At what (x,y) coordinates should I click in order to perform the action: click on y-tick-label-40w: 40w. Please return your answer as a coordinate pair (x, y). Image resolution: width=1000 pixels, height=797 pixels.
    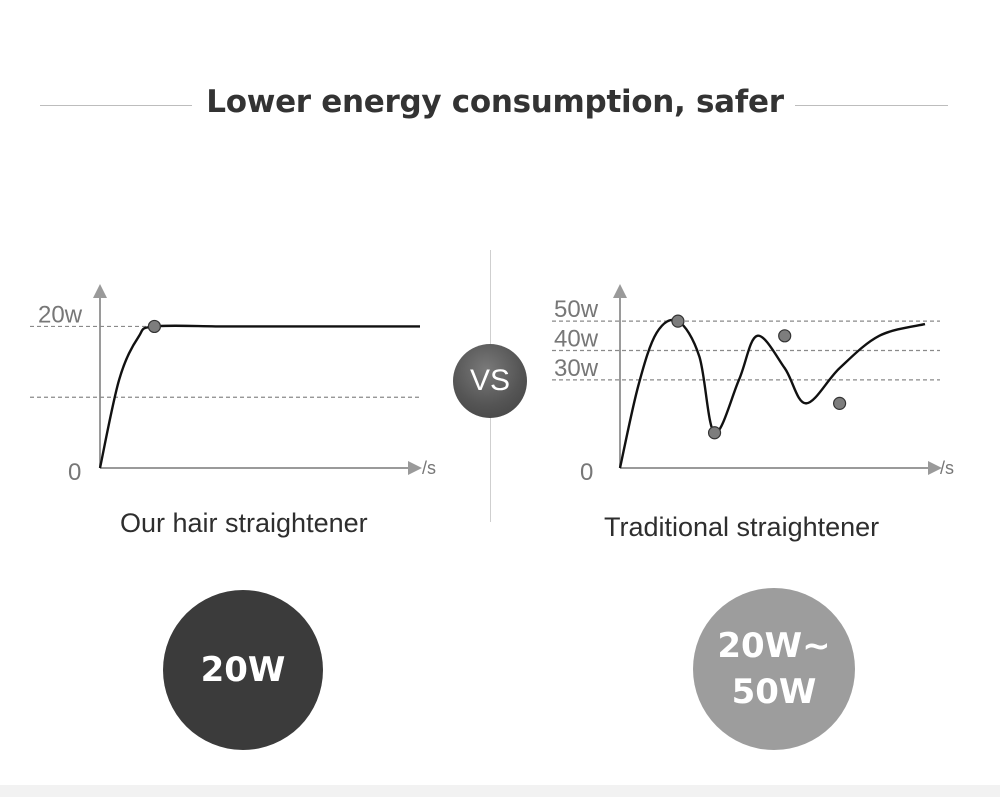
    Looking at the image, I should click on (576, 339).